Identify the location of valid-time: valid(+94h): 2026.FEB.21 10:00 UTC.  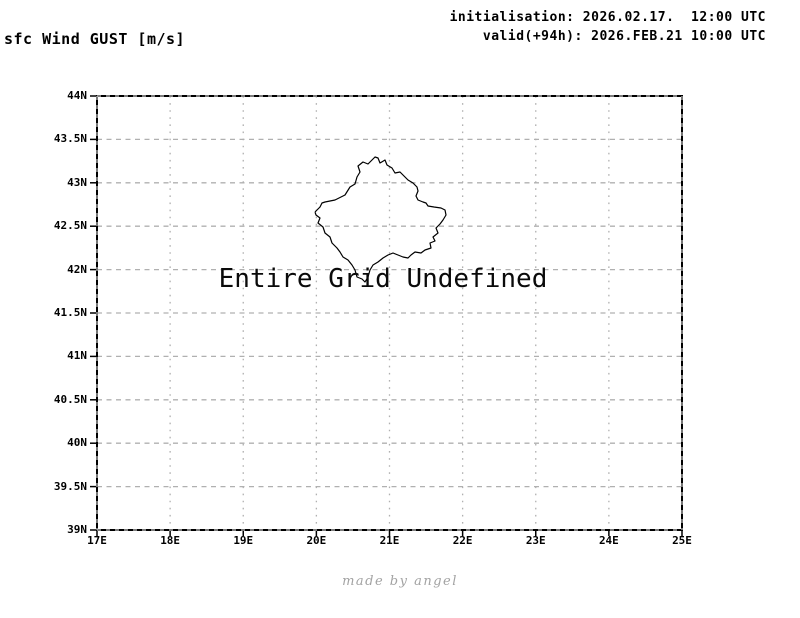
(624, 36).